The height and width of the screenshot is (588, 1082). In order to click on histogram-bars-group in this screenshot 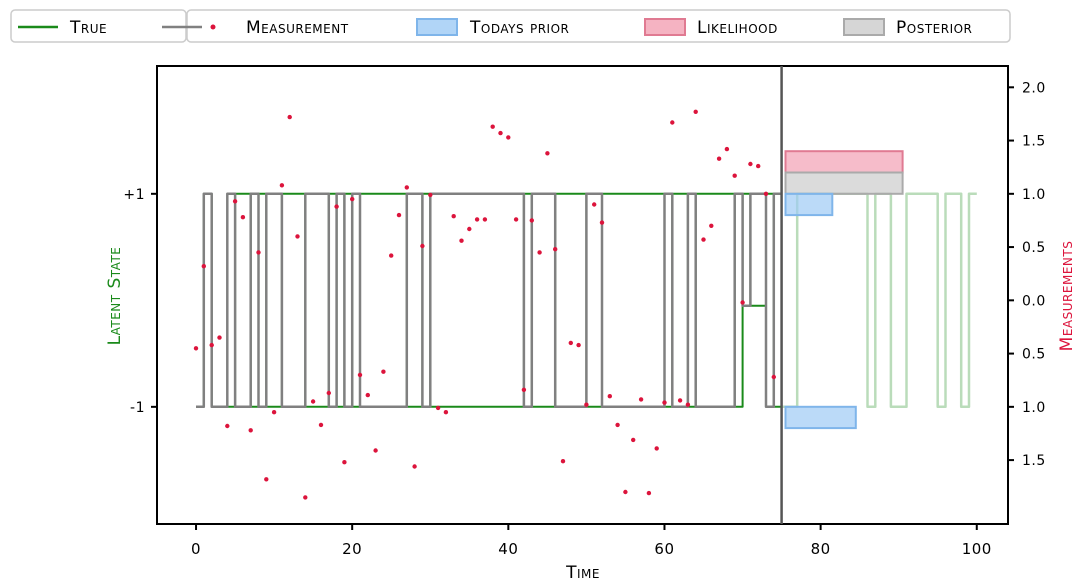, I will do `click(844, 290)`.